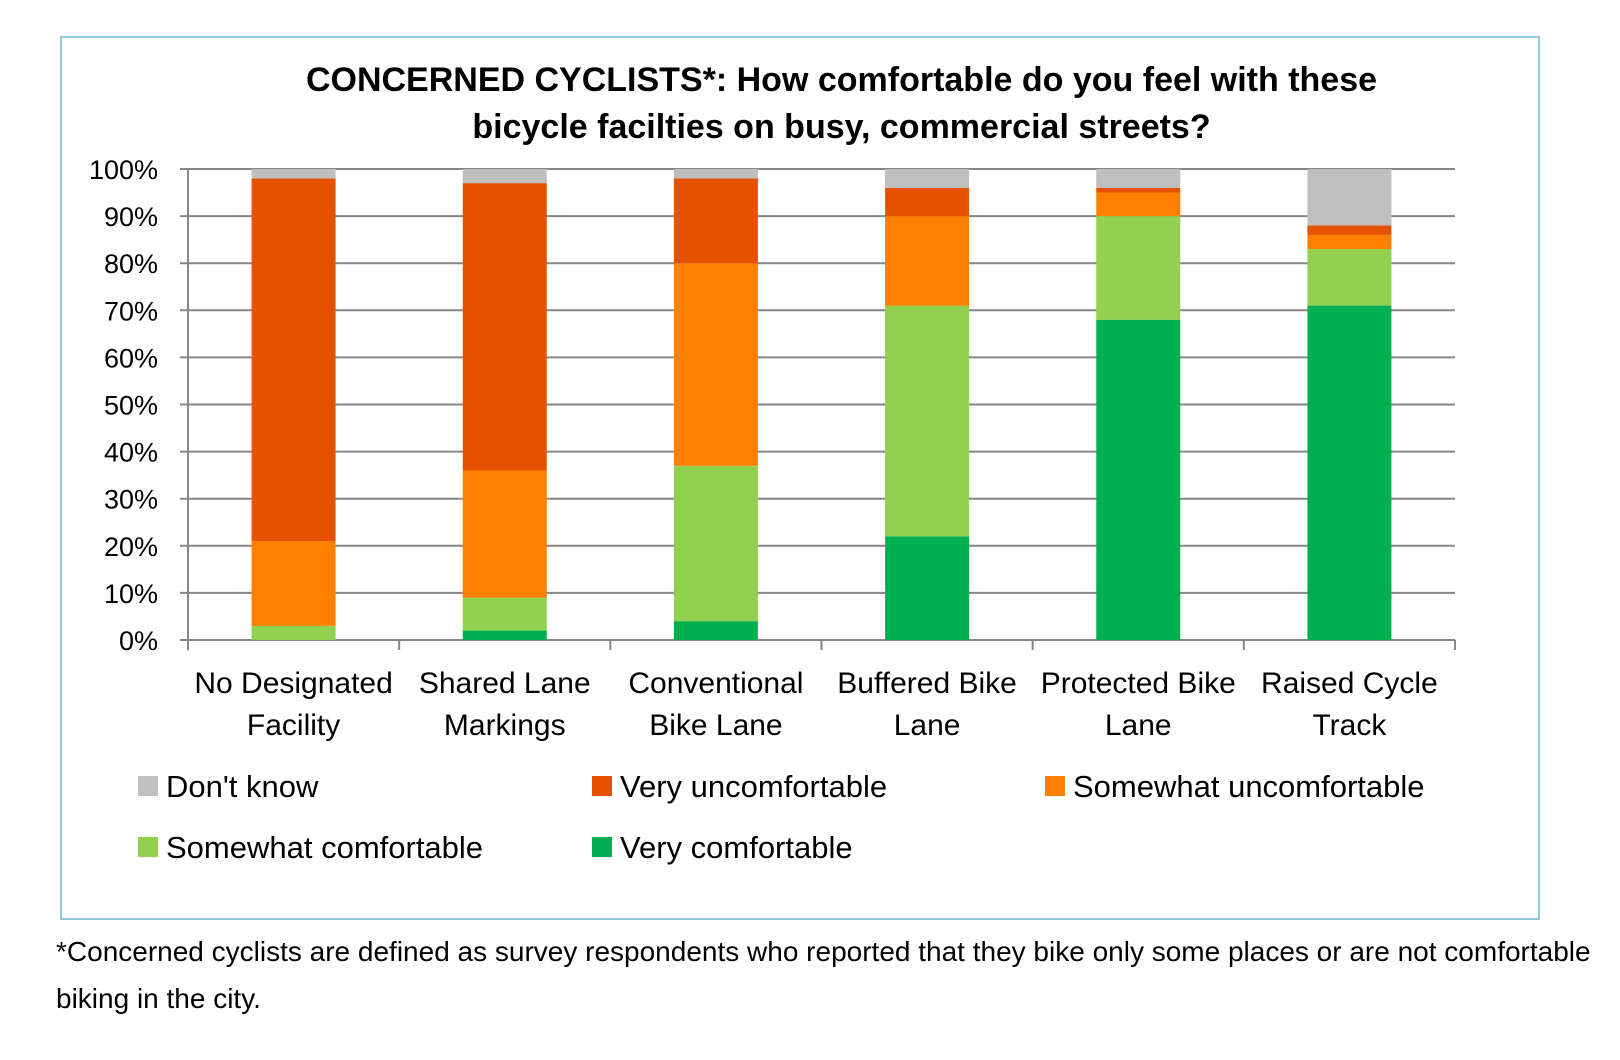  What do you see at coordinates (1349, 683) in the screenshot?
I see `x-category-label: Raised Cycle` at bounding box center [1349, 683].